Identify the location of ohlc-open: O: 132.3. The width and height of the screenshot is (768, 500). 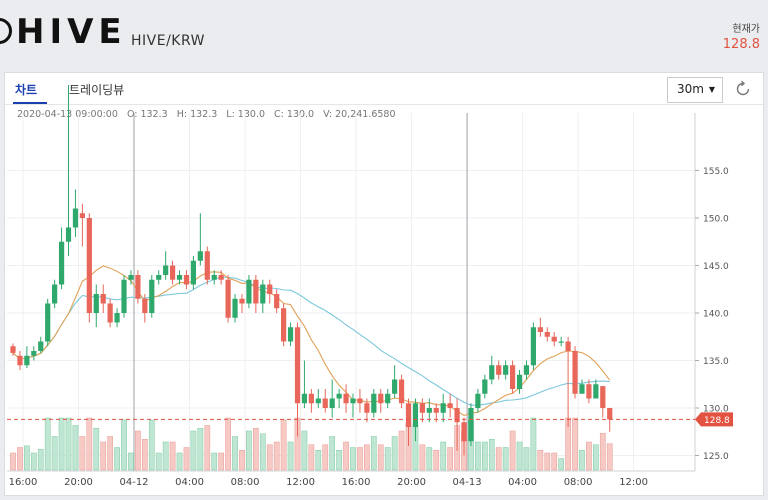
(147, 114).